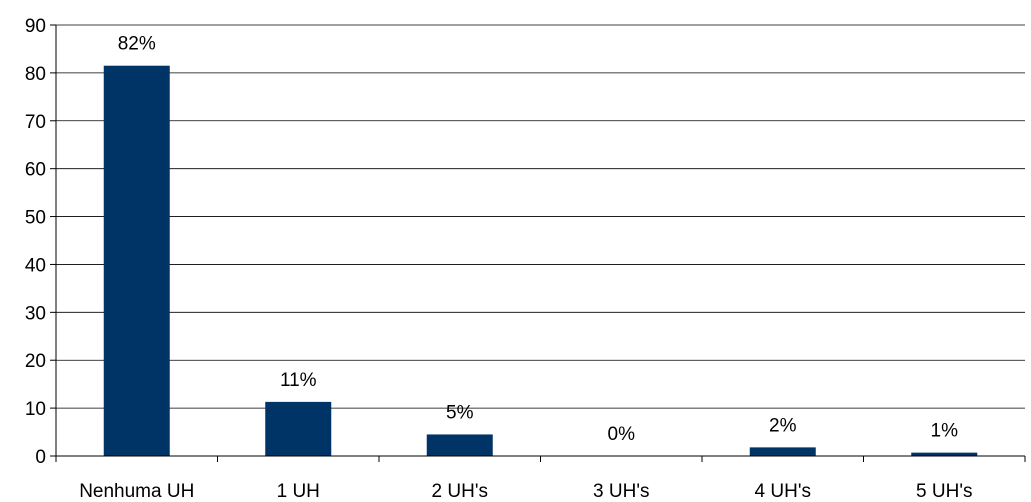 The image size is (1031, 502). Describe the element at coordinates (783, 425) in the screenshot. I see `data-label: 2%` at that location.